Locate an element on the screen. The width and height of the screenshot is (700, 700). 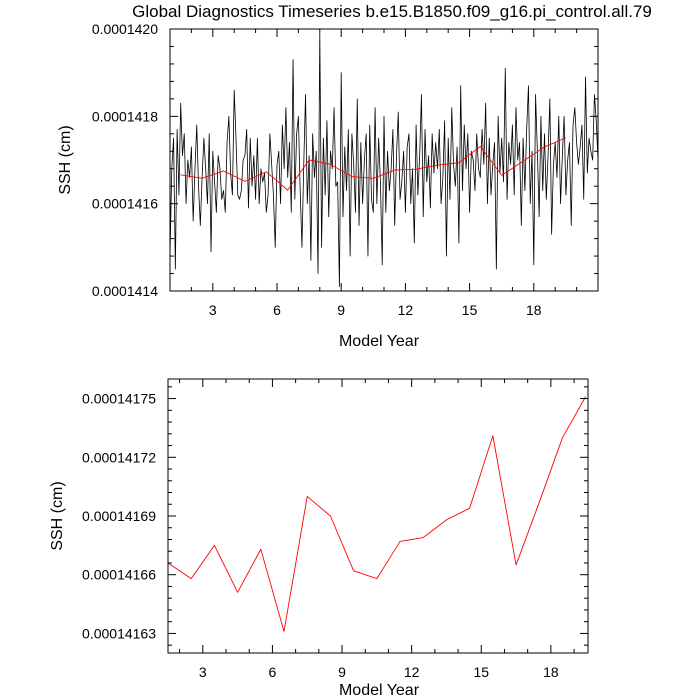
bottom-y-axis-label: SSH (cm) is located at coordinates (57, 515).